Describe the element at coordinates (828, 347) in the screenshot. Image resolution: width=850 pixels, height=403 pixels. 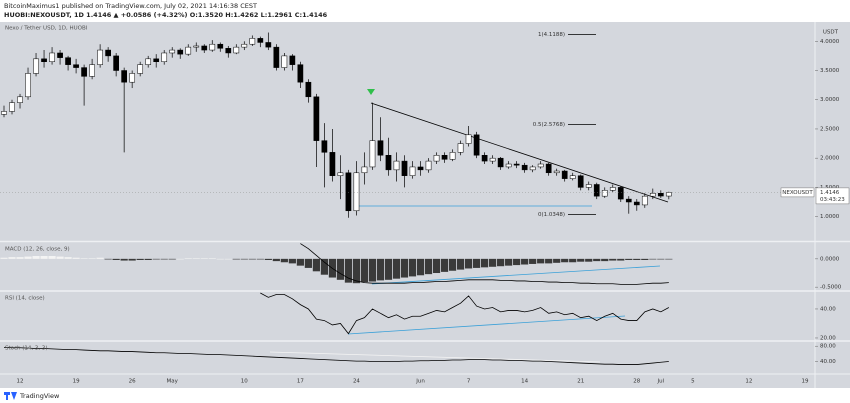
I see `y-tick-label: 80.00` at that location.